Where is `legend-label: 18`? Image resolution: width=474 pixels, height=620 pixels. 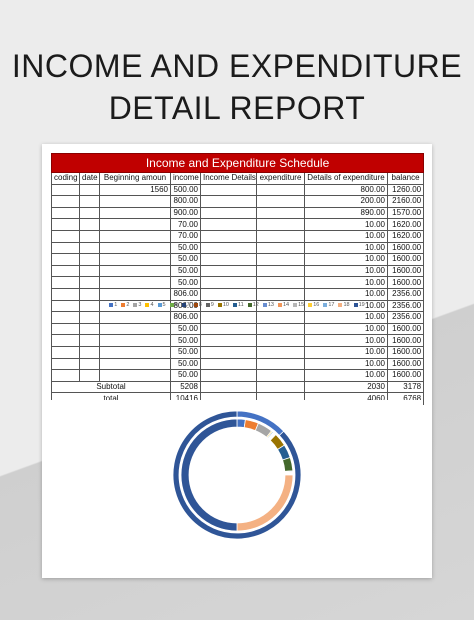 legend-label: 18 is located at coordinates (346, 305).